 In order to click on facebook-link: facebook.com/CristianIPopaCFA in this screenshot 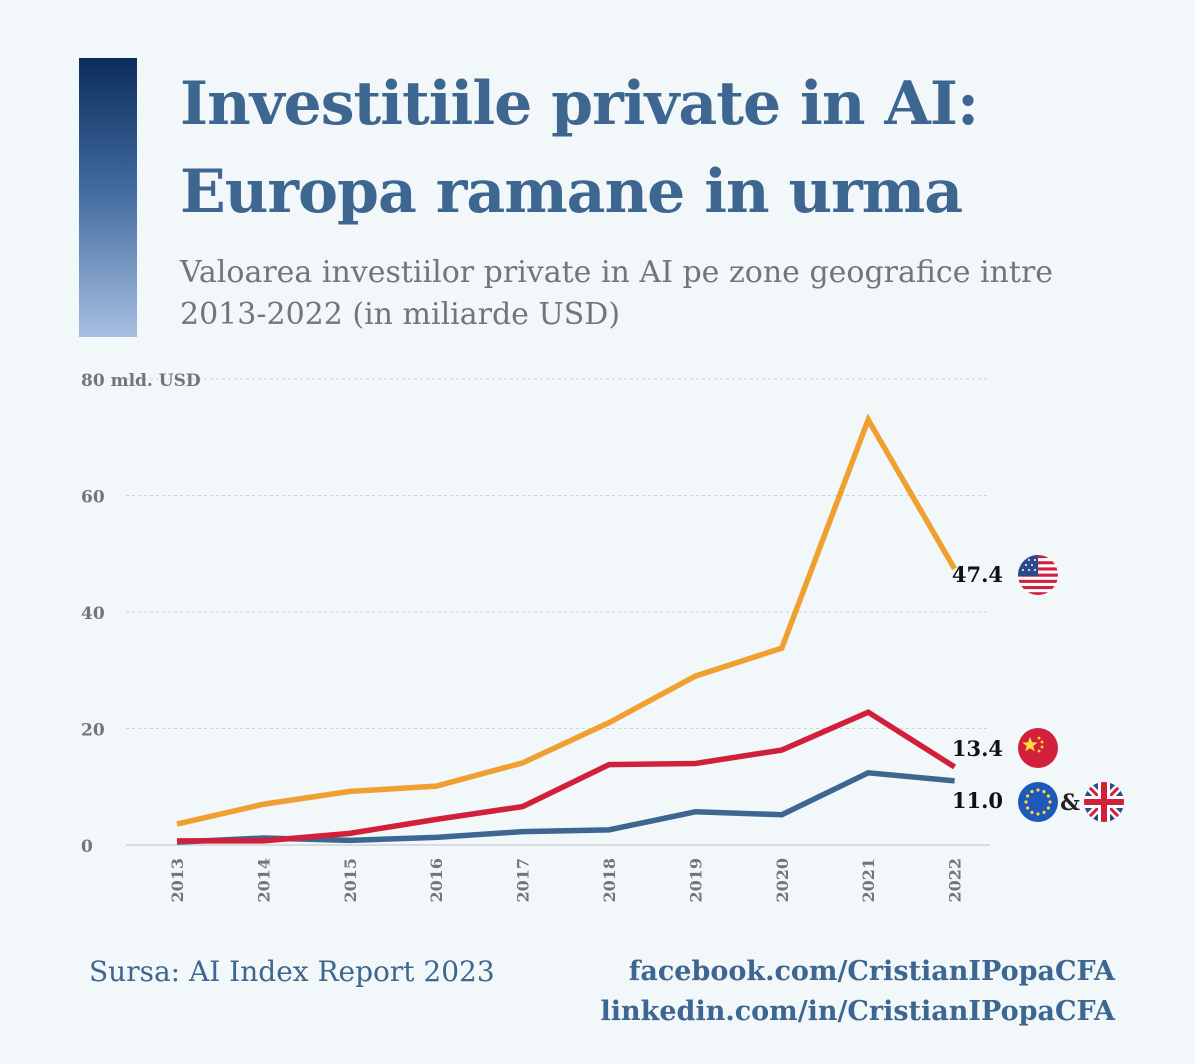, I will do `click(871, 971)`.